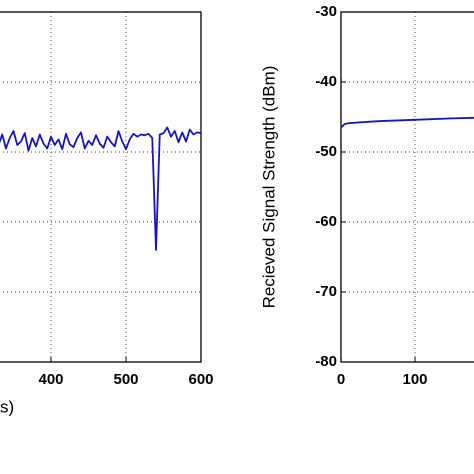 The width and height of the screenshot is (474, 474). I want to click on x-tick-label: 400, so click(50, 379).